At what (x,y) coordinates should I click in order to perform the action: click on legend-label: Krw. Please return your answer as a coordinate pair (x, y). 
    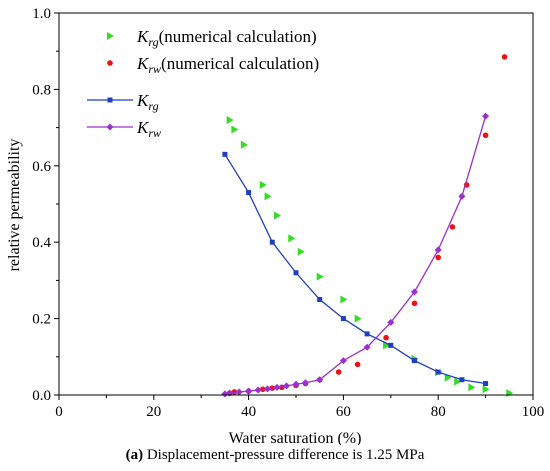
    Looking at the image, I should click on (148, 129).